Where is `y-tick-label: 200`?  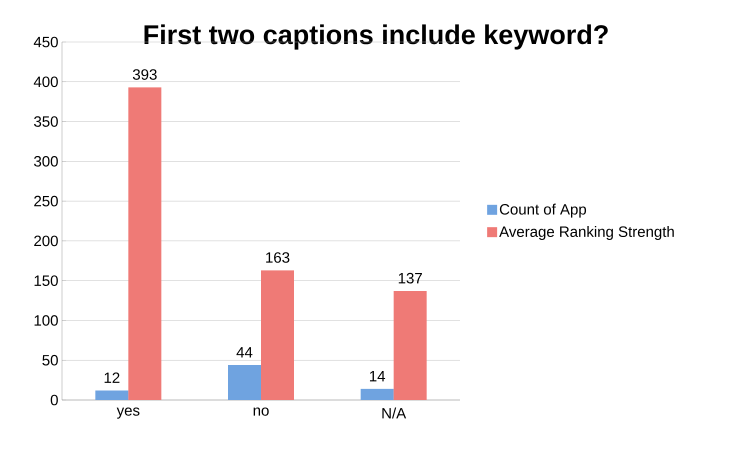 y-tick-label: 200 is located at coordinates (46, 241).